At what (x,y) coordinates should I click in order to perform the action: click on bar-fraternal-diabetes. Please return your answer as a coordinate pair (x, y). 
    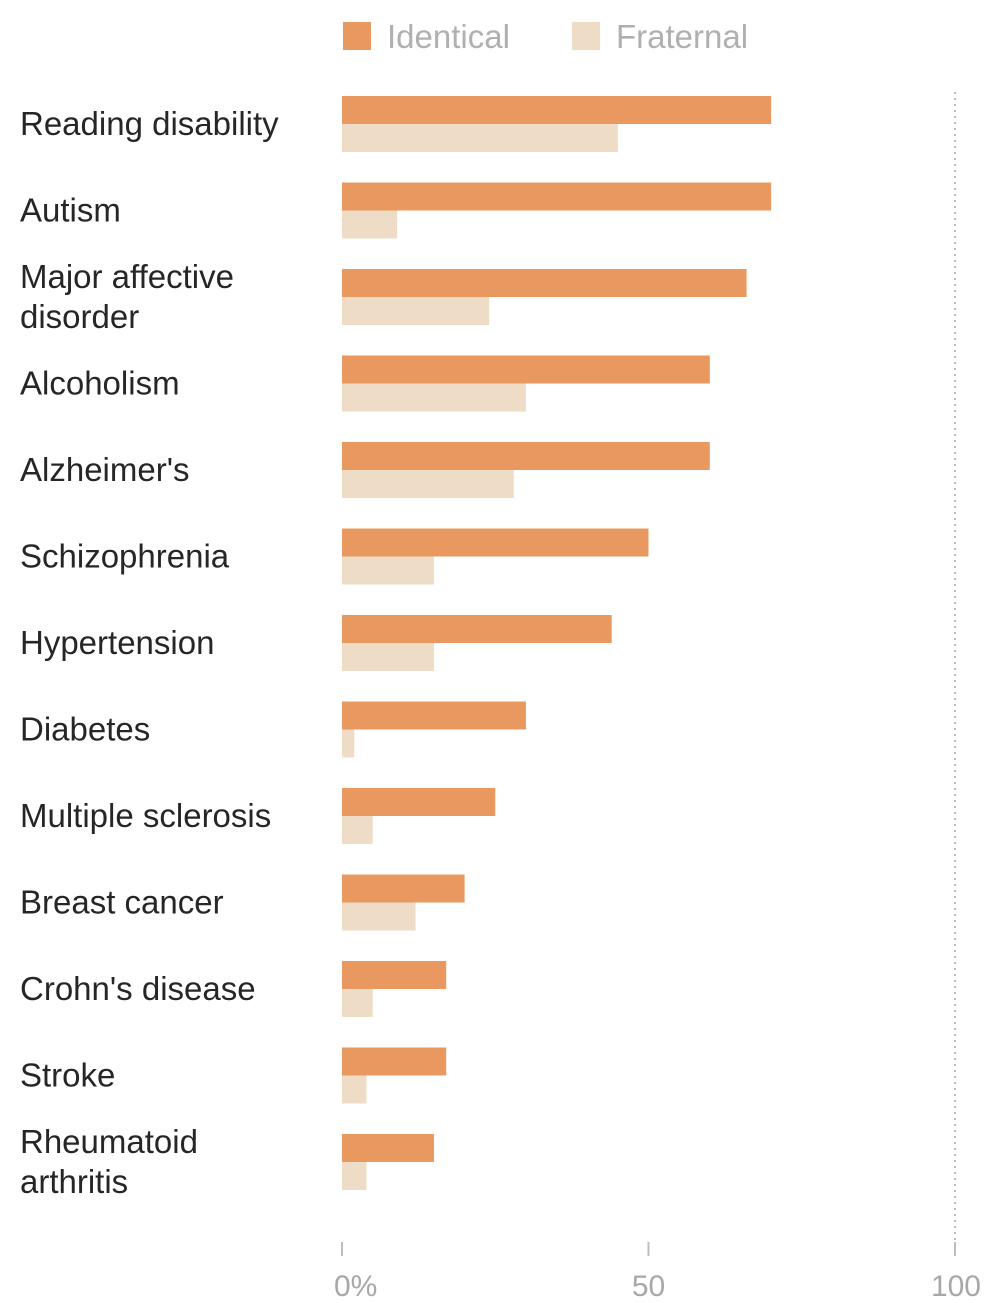
    Looking at the image, I should click on (348, 743).